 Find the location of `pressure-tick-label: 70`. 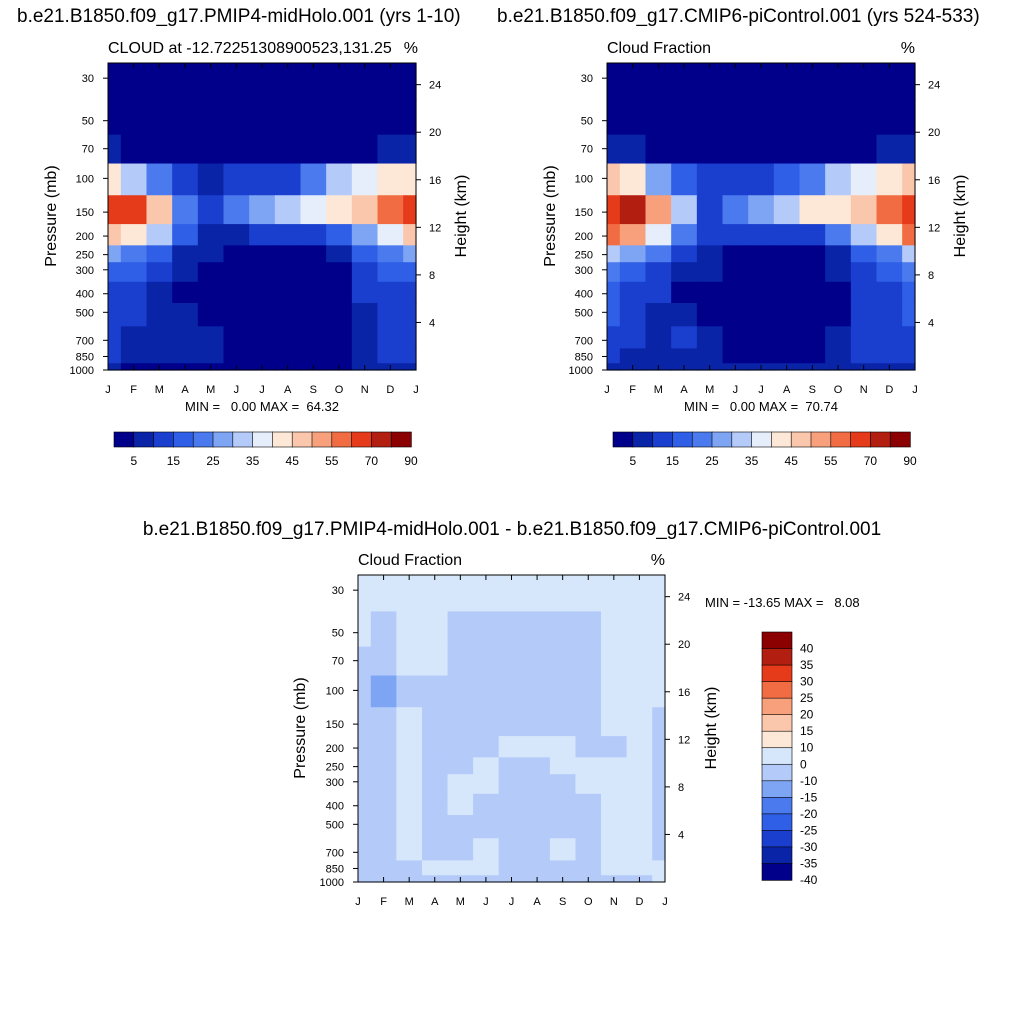

pressure-tick-label: 70 is located at coordinates (338, 662).